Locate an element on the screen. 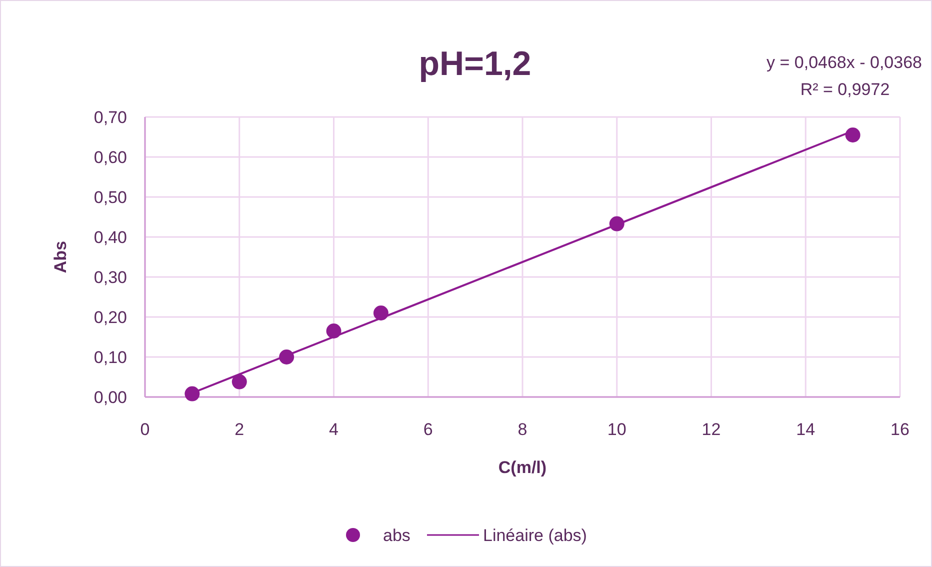 This screenshot has height=567, width=932. text: y = 0,0468x - 0,0368 is located at coordinates (844, 62).